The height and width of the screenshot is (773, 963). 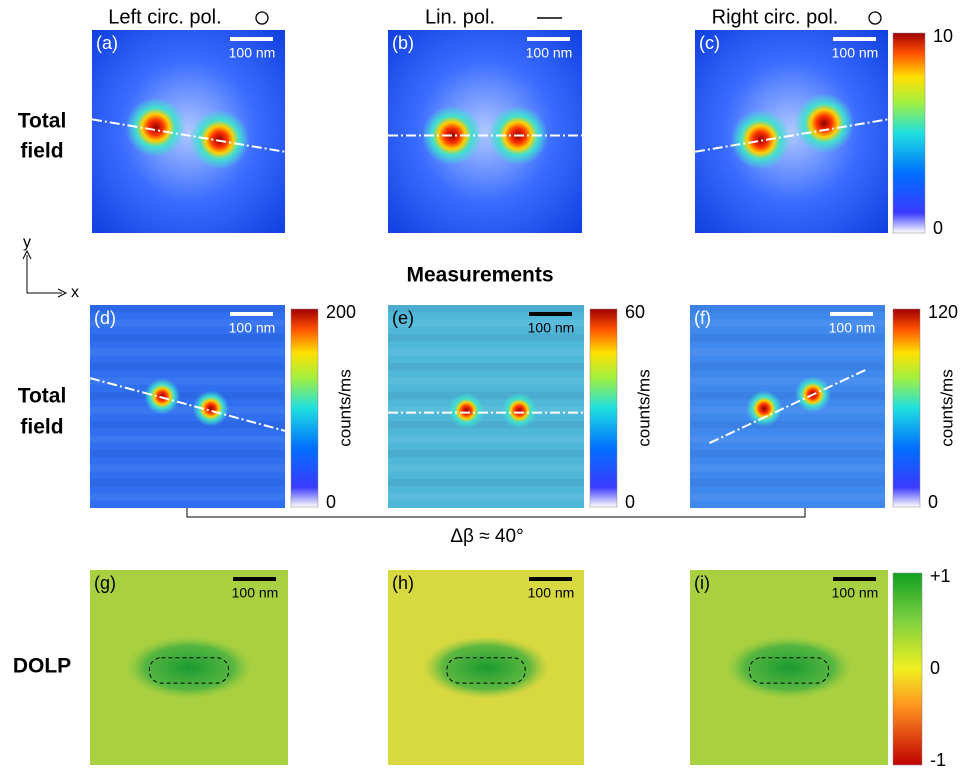 What do you see at coordinates (164, 17) in the screenshot?
I see `column-header: Left circ. pol.` at bounding box center [164, 17].